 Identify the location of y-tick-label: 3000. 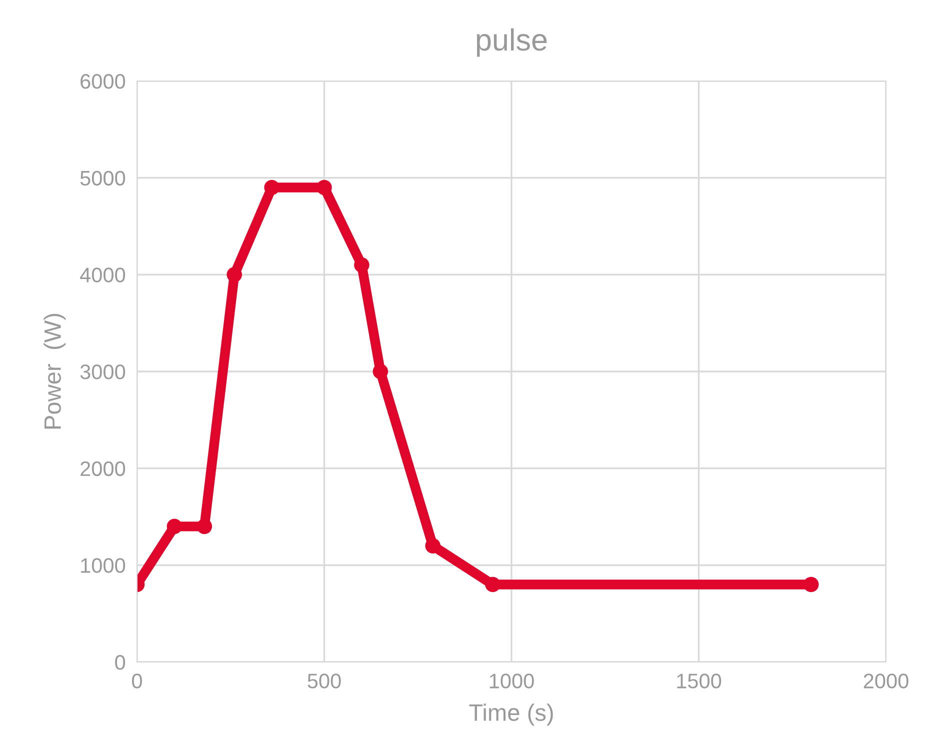
(103, 372).